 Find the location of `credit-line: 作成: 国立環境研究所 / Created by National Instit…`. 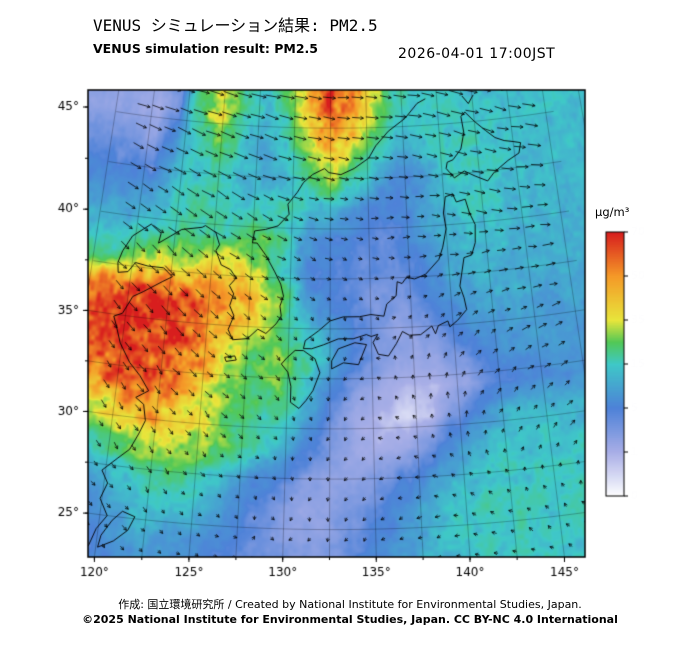

credit-line: 作成: 国立環境研究所 / Created by National Instit… is located at coordinates (350, 604).